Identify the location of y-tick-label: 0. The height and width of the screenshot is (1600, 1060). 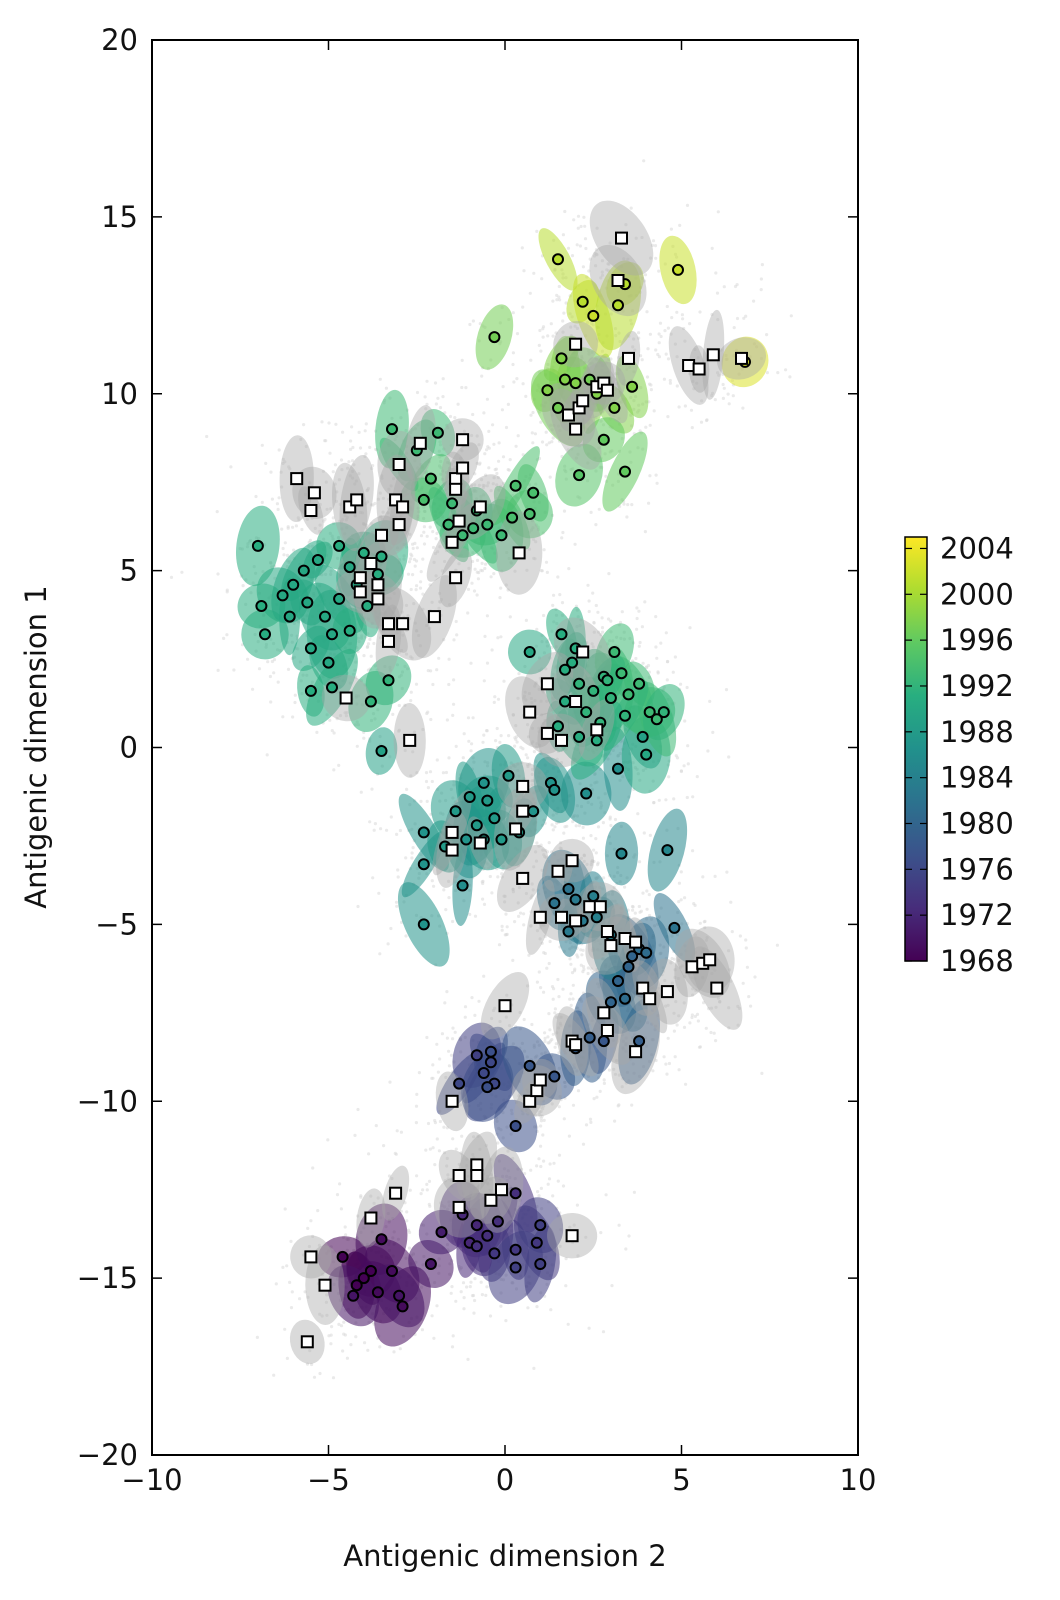
(129, 748).